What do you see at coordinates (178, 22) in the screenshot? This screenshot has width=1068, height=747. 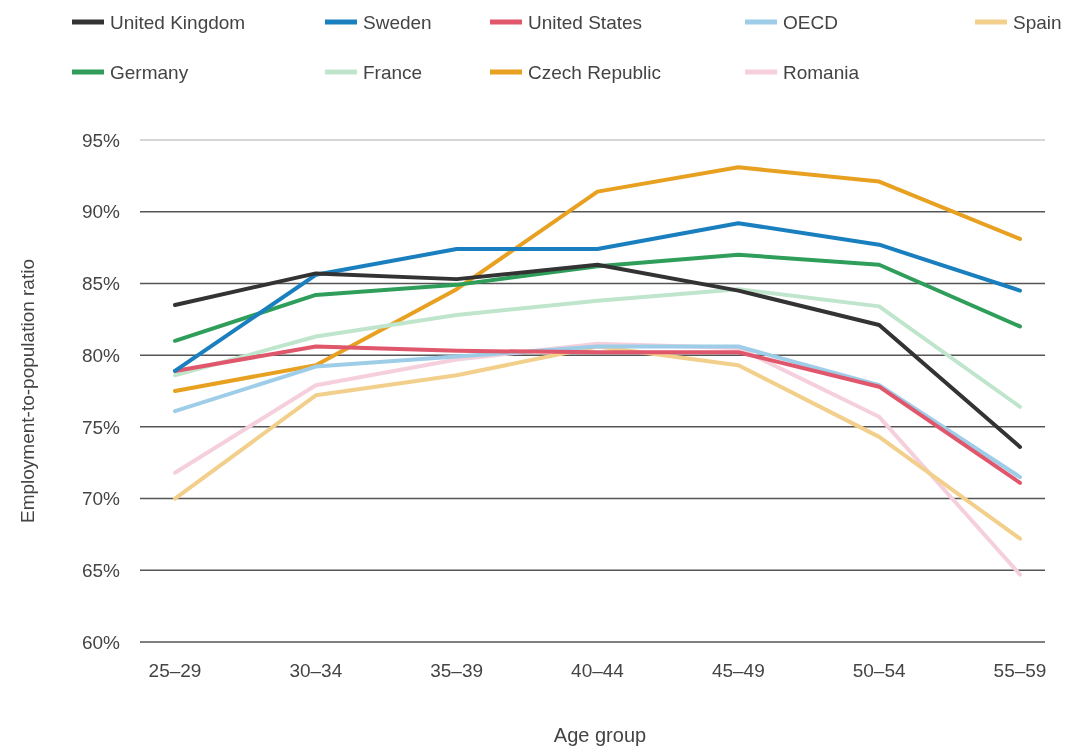 I see `legend-label: United Kingdom` at bounding box center [178, 22].